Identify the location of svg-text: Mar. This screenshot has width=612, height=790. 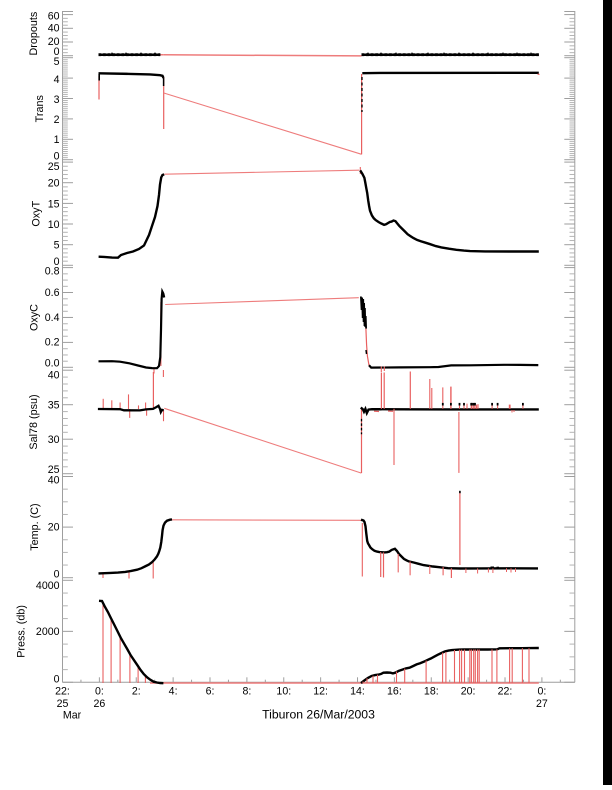
(72, 716).